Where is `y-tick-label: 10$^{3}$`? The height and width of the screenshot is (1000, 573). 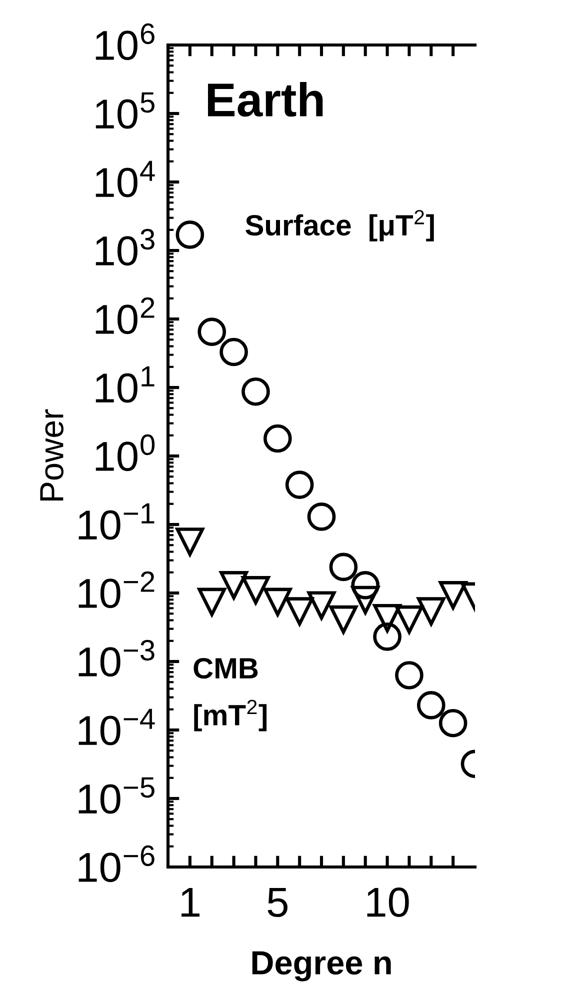
y-tick-label: 10$^{3}$ is located at coordinates (125, 247).